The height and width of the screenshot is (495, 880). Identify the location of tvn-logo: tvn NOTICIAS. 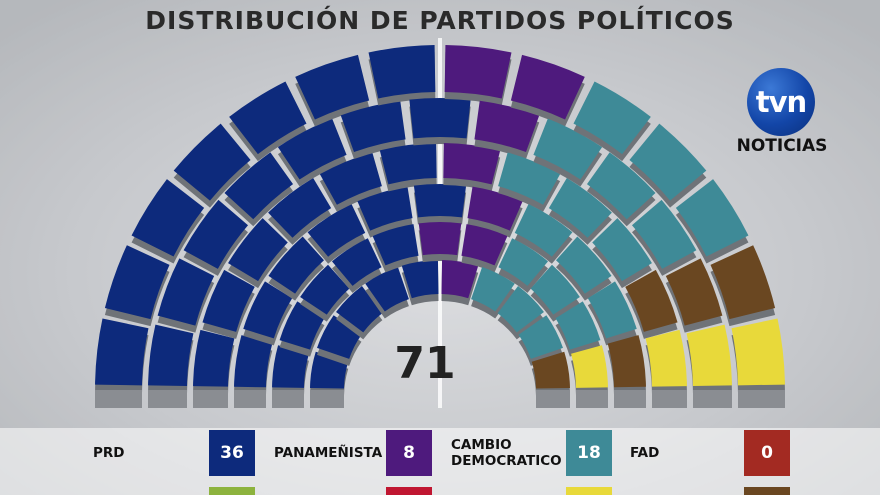
(787, 113).